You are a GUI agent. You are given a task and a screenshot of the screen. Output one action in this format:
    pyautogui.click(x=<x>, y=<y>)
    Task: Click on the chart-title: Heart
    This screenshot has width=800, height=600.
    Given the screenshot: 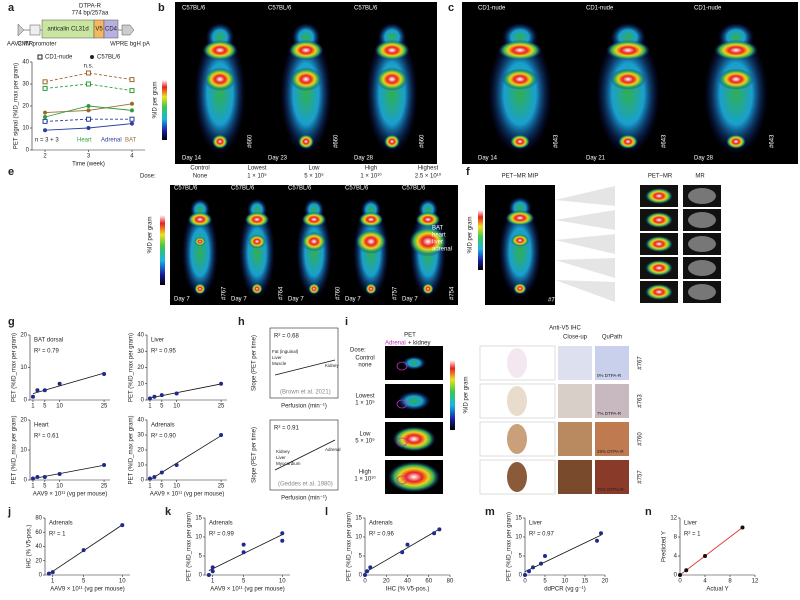 What is the action you would take?
    pyautogui.click(x=41, y=426)
    